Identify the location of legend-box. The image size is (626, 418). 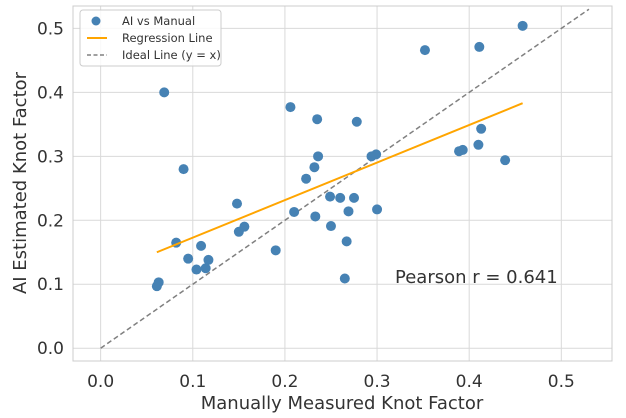
(150, 38).